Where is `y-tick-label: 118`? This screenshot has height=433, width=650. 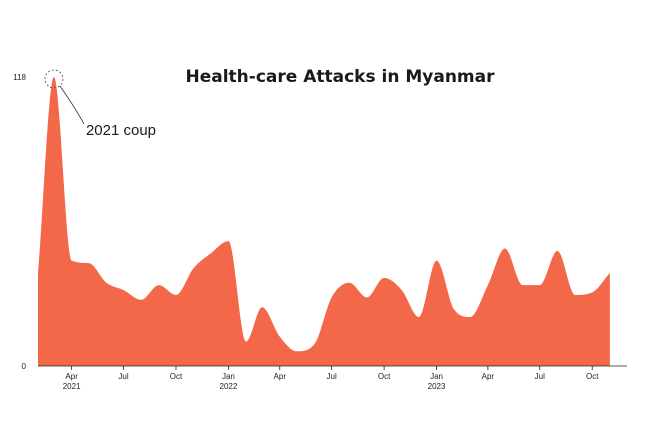
y-tick-label: 118 is located at coordinates (19, 77).